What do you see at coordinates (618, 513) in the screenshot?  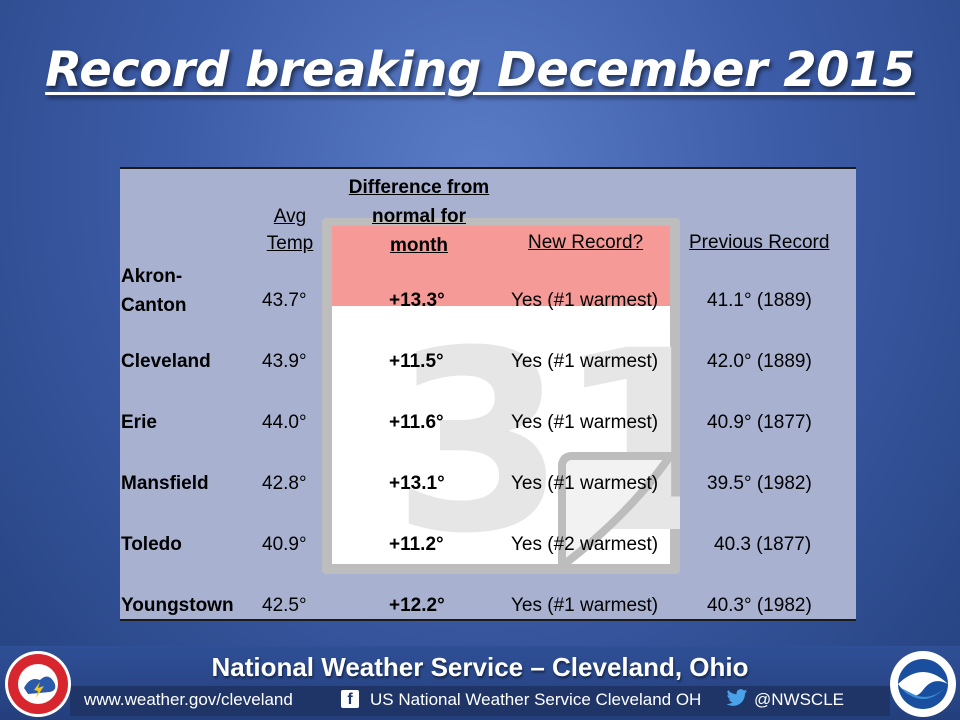 I see `page-curl-icon` at bounding box center [618, 513].